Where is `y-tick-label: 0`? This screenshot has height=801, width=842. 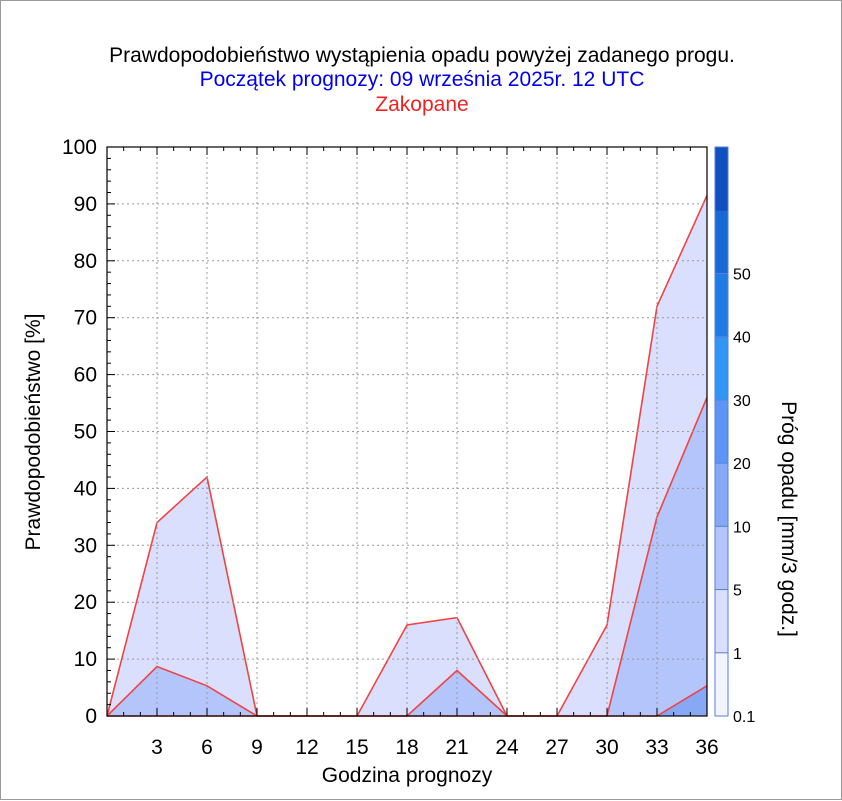
y-tick-label: 0 is located at coordinates (91, 716).